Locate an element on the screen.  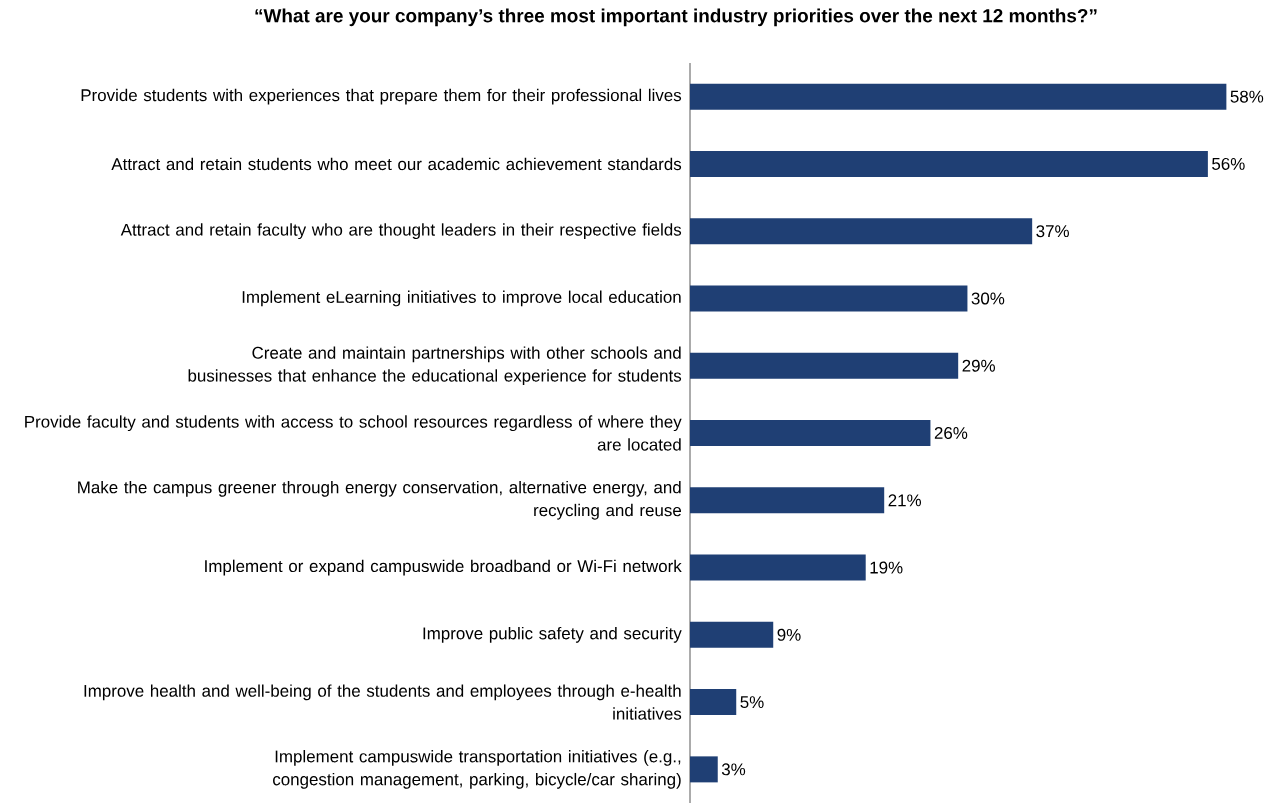
y-tick-label: Provide students with experiences that prepare them for their professional lives is located at coordinates (381, 96).